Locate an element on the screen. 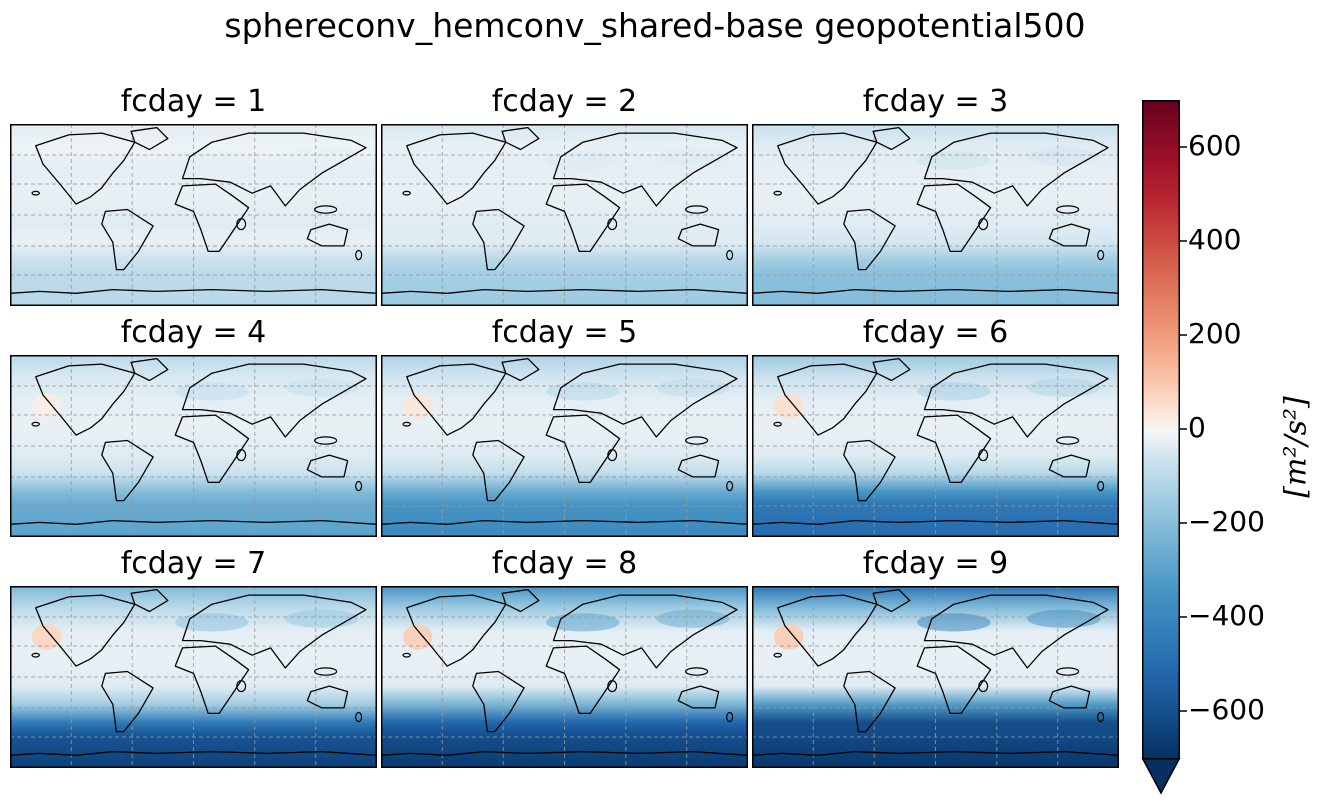 The height and width of the screenshot is (803, 1327). map-panel-3: fcday = 3 is located at coordinates (935, 195).